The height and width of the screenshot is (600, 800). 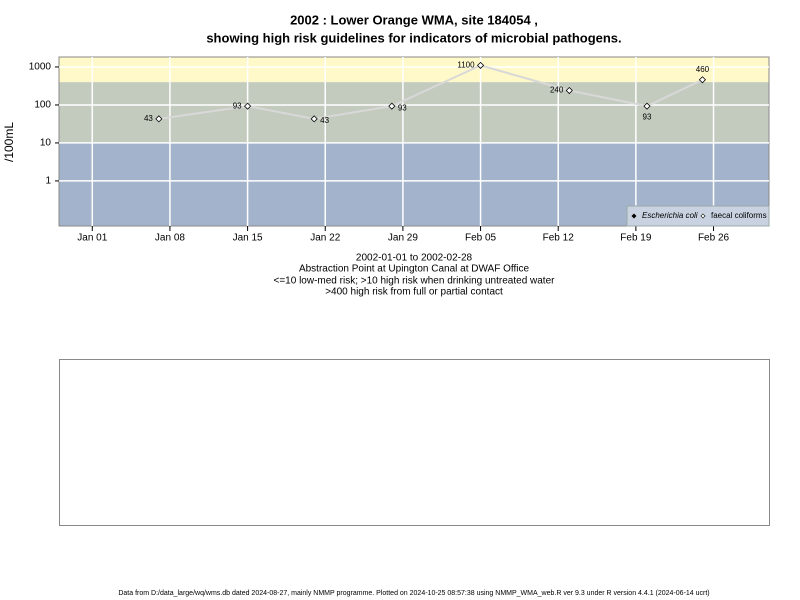 What do you see at coordinates (481, 238) in the screenshot?
I see `x-tick-label: Feb 05` at bounding box center [481, 238].